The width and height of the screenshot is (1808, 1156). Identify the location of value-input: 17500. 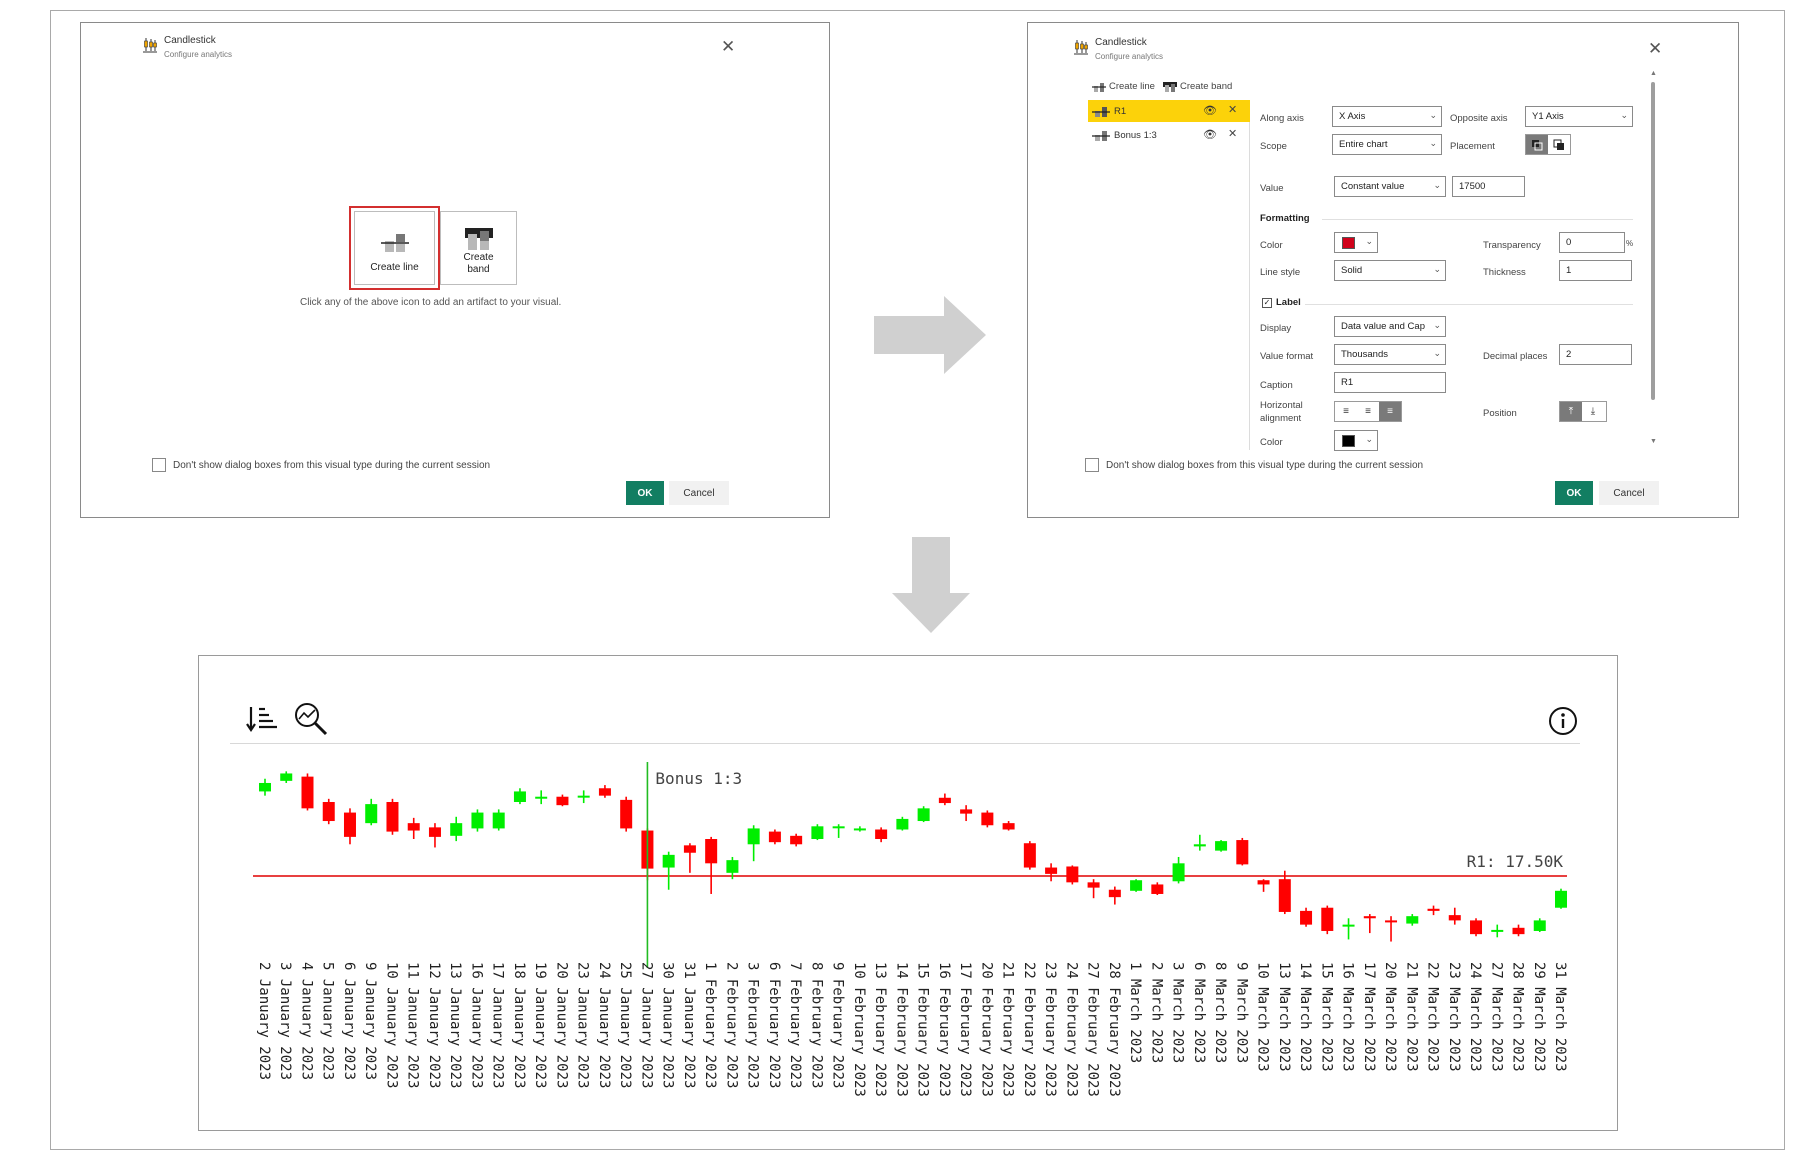
(1488, 186).